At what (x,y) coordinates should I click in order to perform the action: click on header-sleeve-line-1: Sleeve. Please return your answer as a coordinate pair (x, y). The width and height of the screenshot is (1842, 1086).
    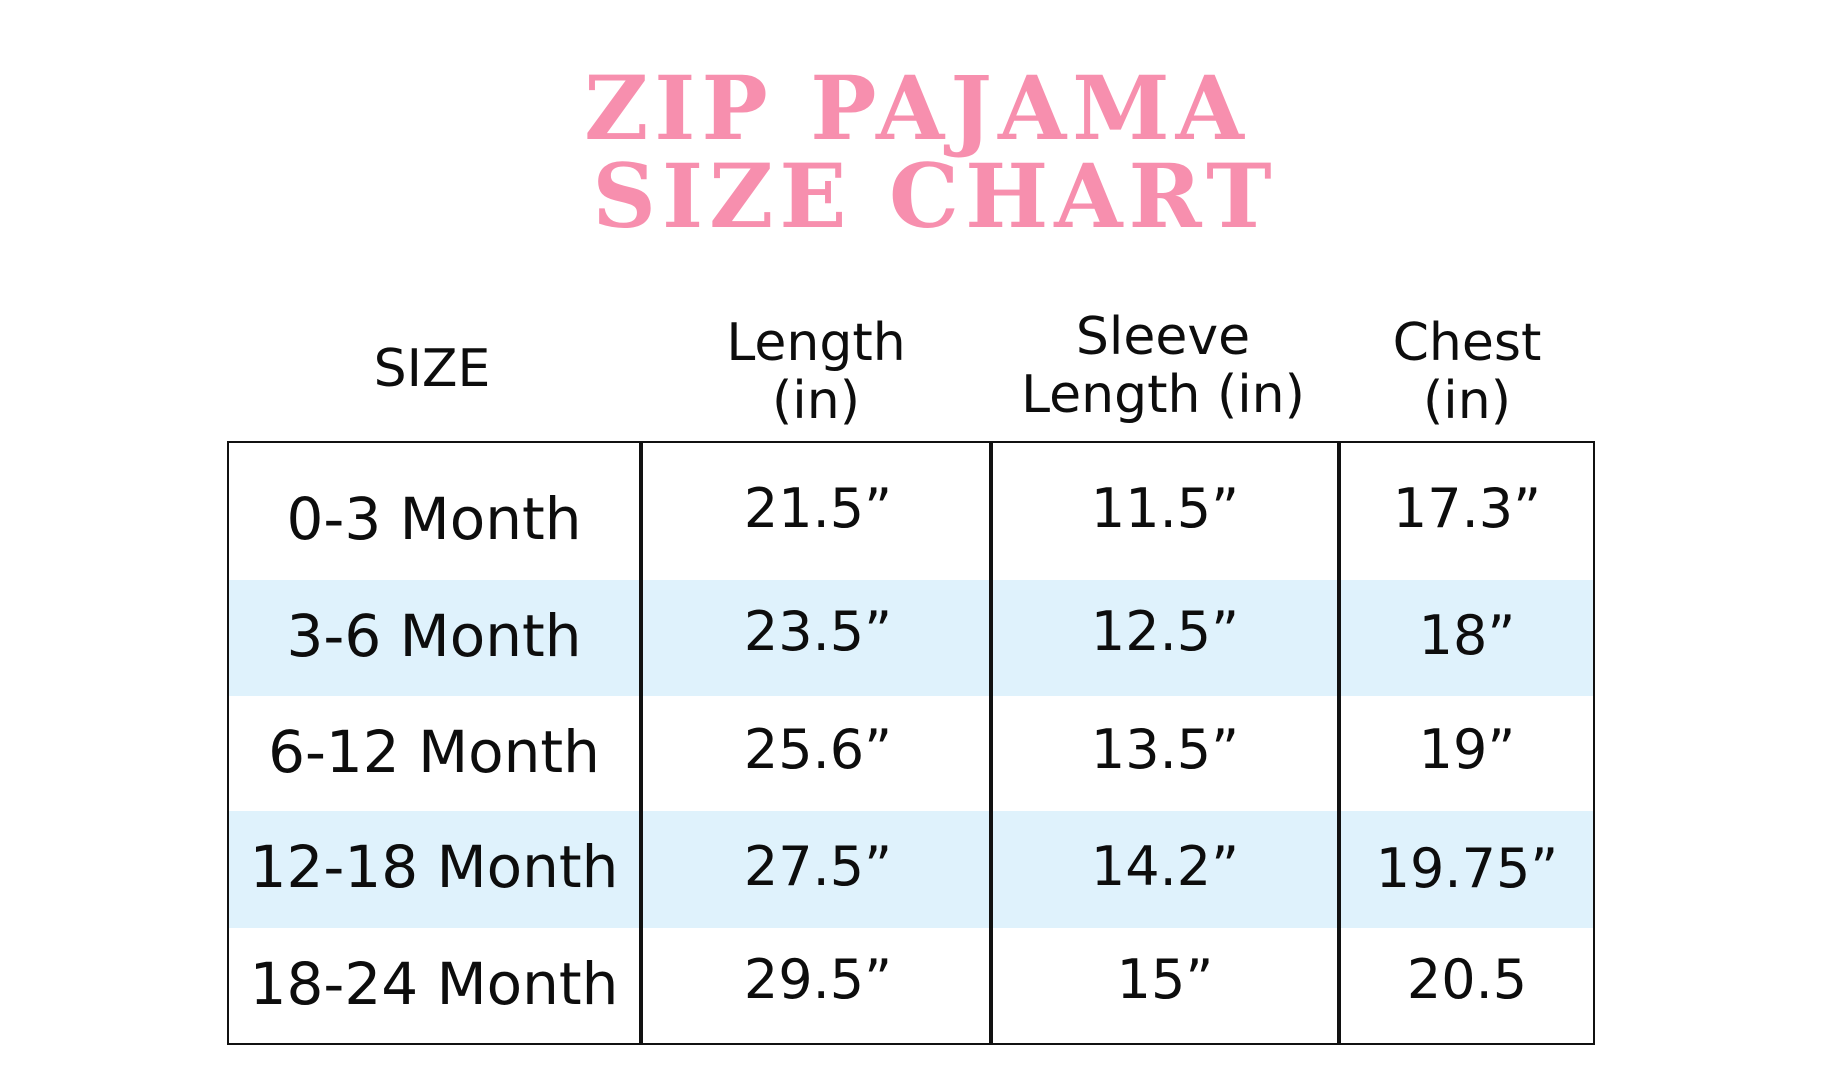
    Looking at the image, I should click on (1163, 337).